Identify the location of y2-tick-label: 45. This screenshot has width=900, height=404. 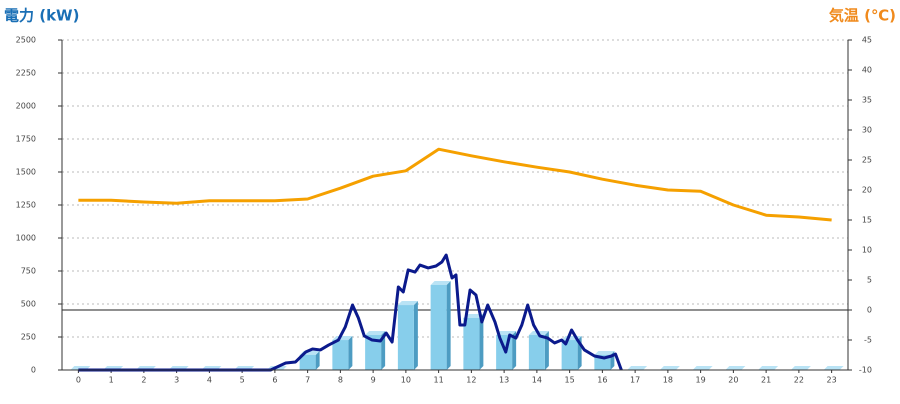
(867, 40).